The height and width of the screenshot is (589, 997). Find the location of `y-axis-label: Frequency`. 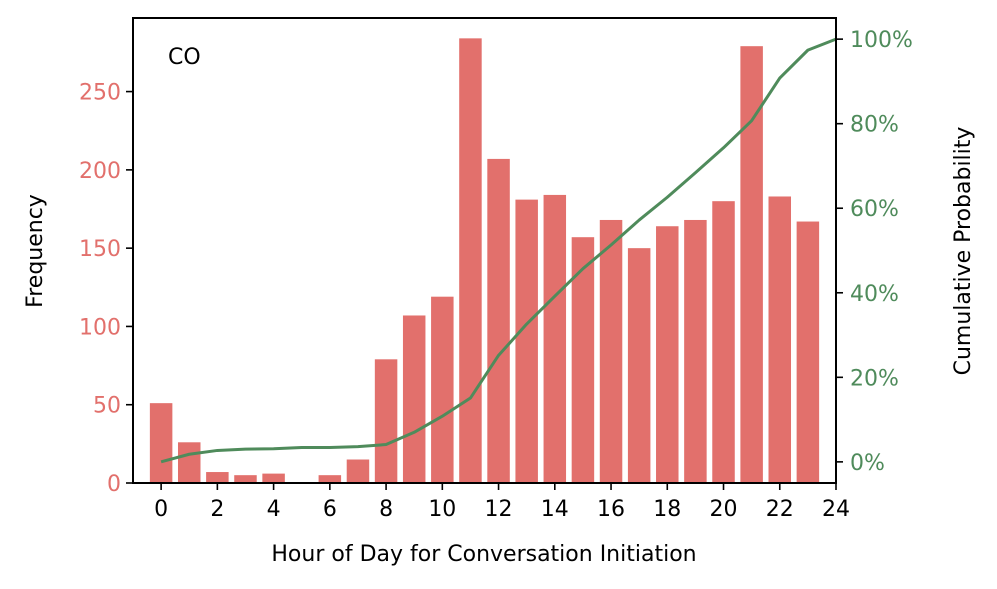

y-axis-label: Frequency is located at coordinates (35, 251).